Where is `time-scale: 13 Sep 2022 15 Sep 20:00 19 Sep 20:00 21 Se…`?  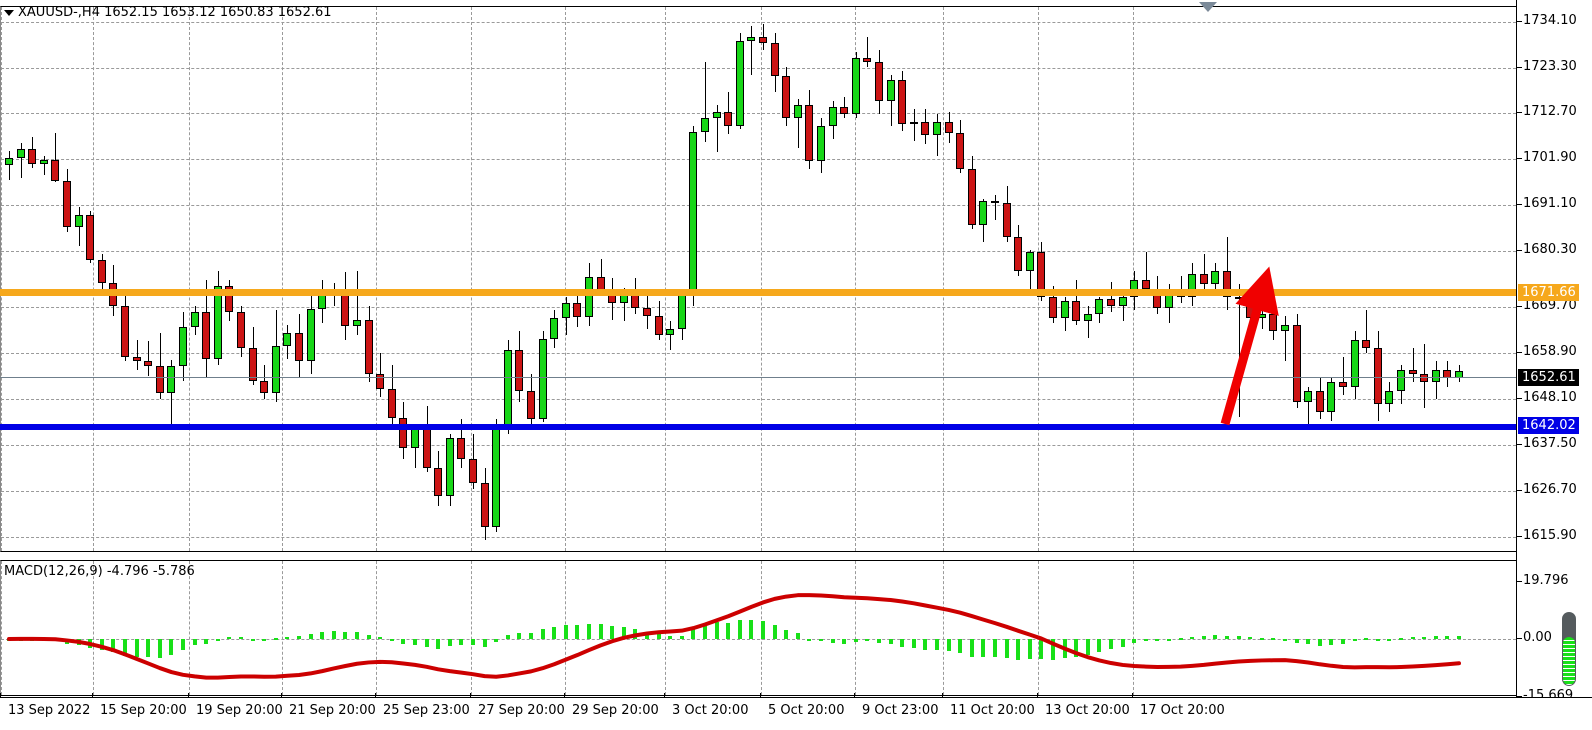 time-scale: 13 Sep 2022 15 Sep 20:00 19 Sep 20:00 21 Se… is located at coordinates (796, 711).